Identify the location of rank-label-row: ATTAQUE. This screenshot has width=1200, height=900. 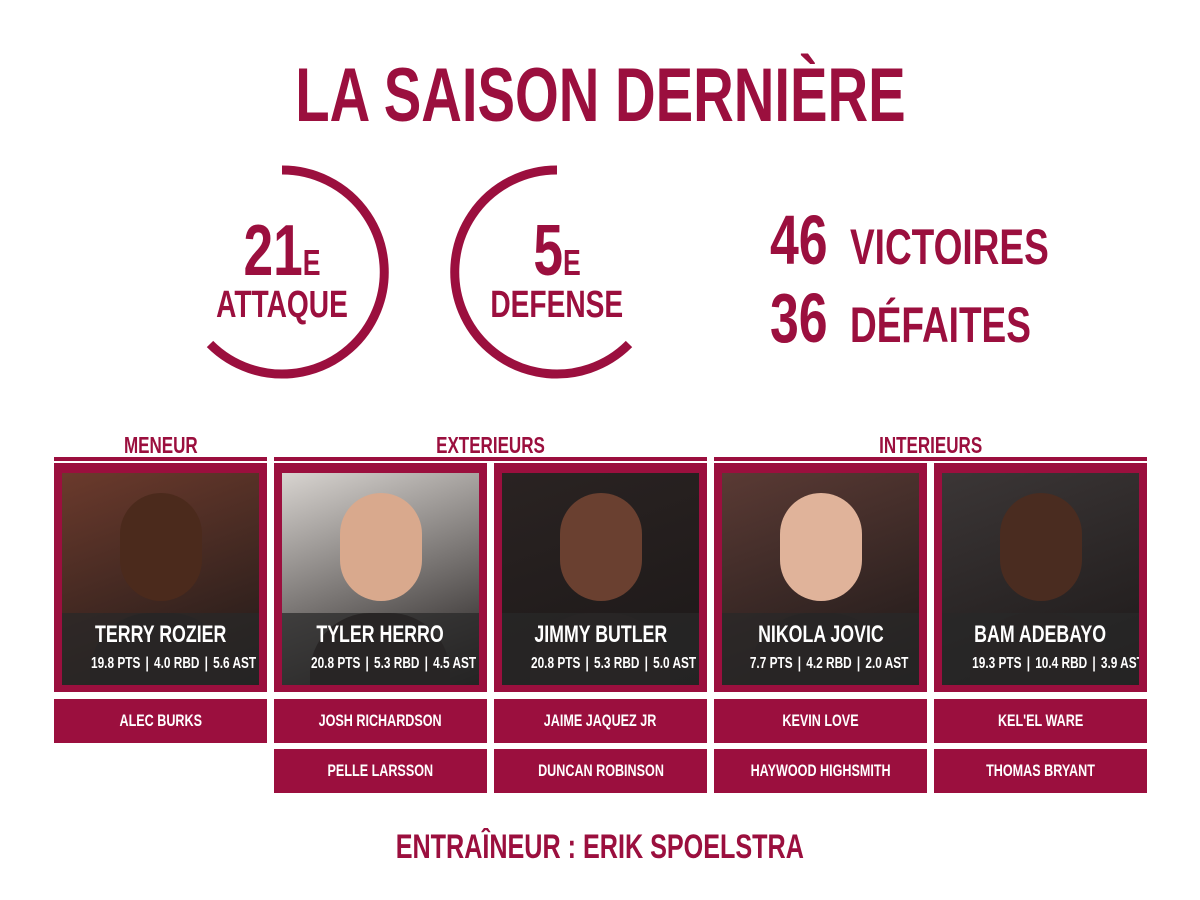
(282, 305).